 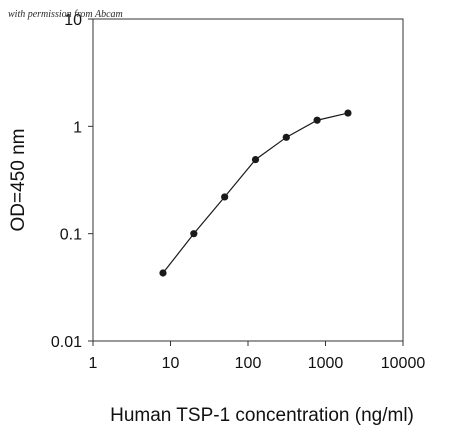 I want to click on x-tick-label: 10, so click(x=171, y=363).